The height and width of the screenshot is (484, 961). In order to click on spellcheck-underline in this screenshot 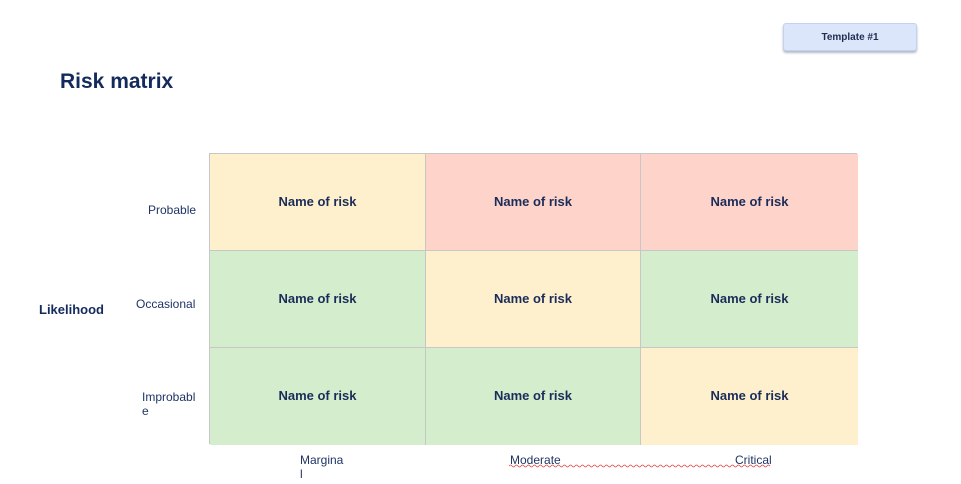, I will do `click(640, 466)`.